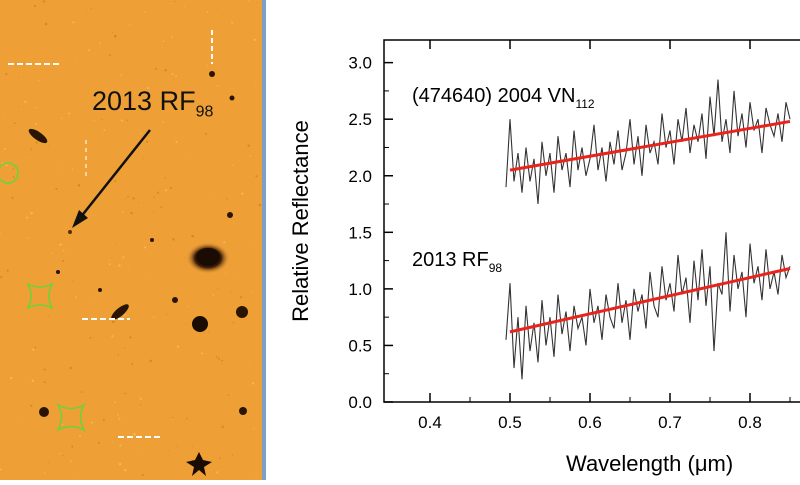  What do you see at coordinates (153, 103) in the screenshot?
I see `target-label: 2013 RF98` at bounding box center [153, 103].